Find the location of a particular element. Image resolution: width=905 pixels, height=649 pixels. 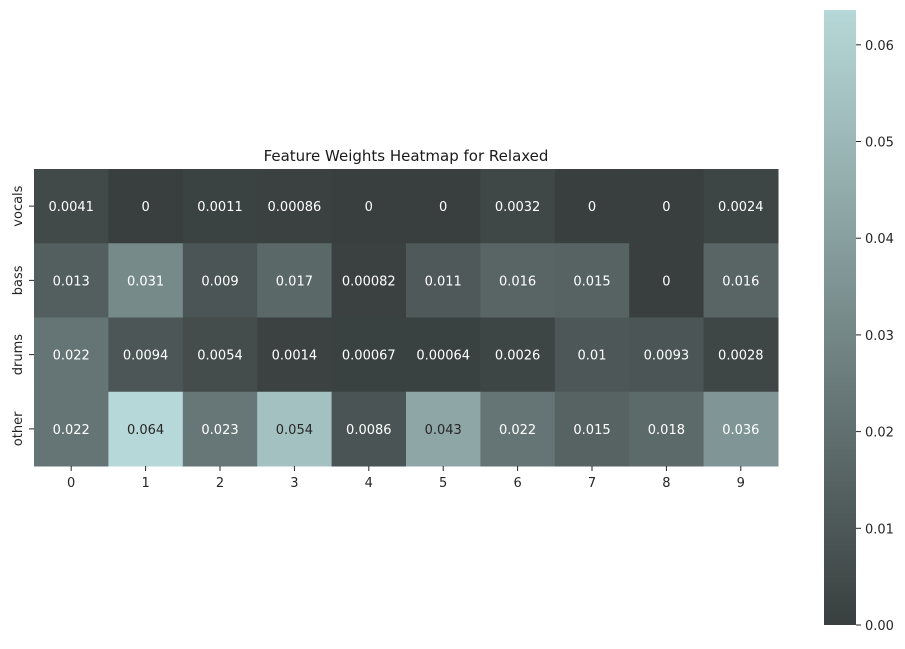

cell-annotation: 0.036 is located at coordinates (740, 430).